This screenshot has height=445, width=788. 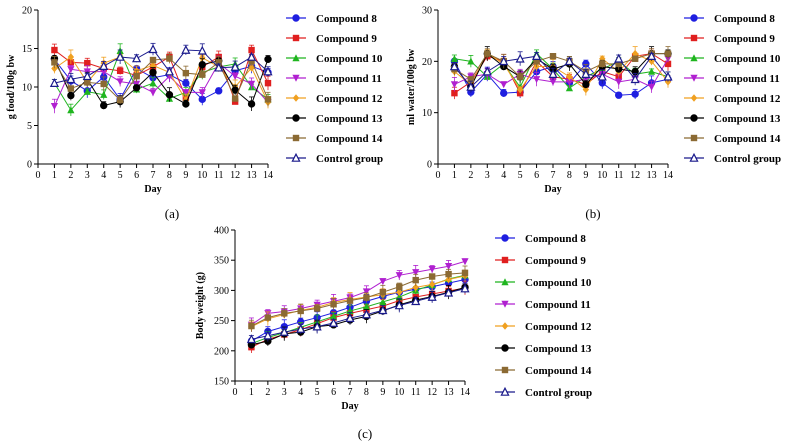 I want to click on y-axis-title: g food/100g bw, so click(x=11, y=86).